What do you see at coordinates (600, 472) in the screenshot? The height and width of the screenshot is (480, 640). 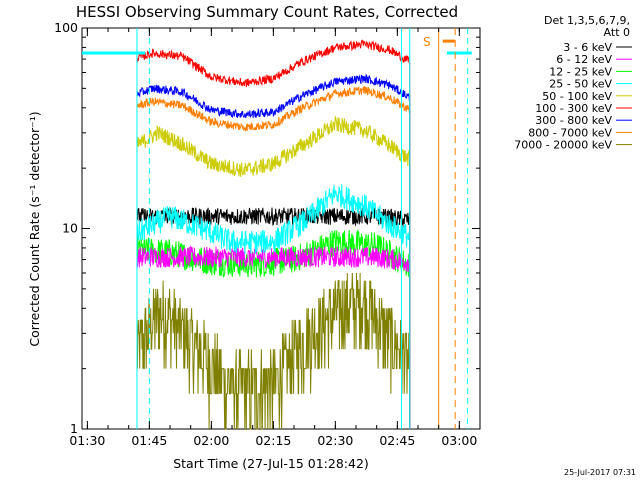 I see `timestamp-stamp: 25-Jul-2017 07:31` at bounding box center [600, 472].